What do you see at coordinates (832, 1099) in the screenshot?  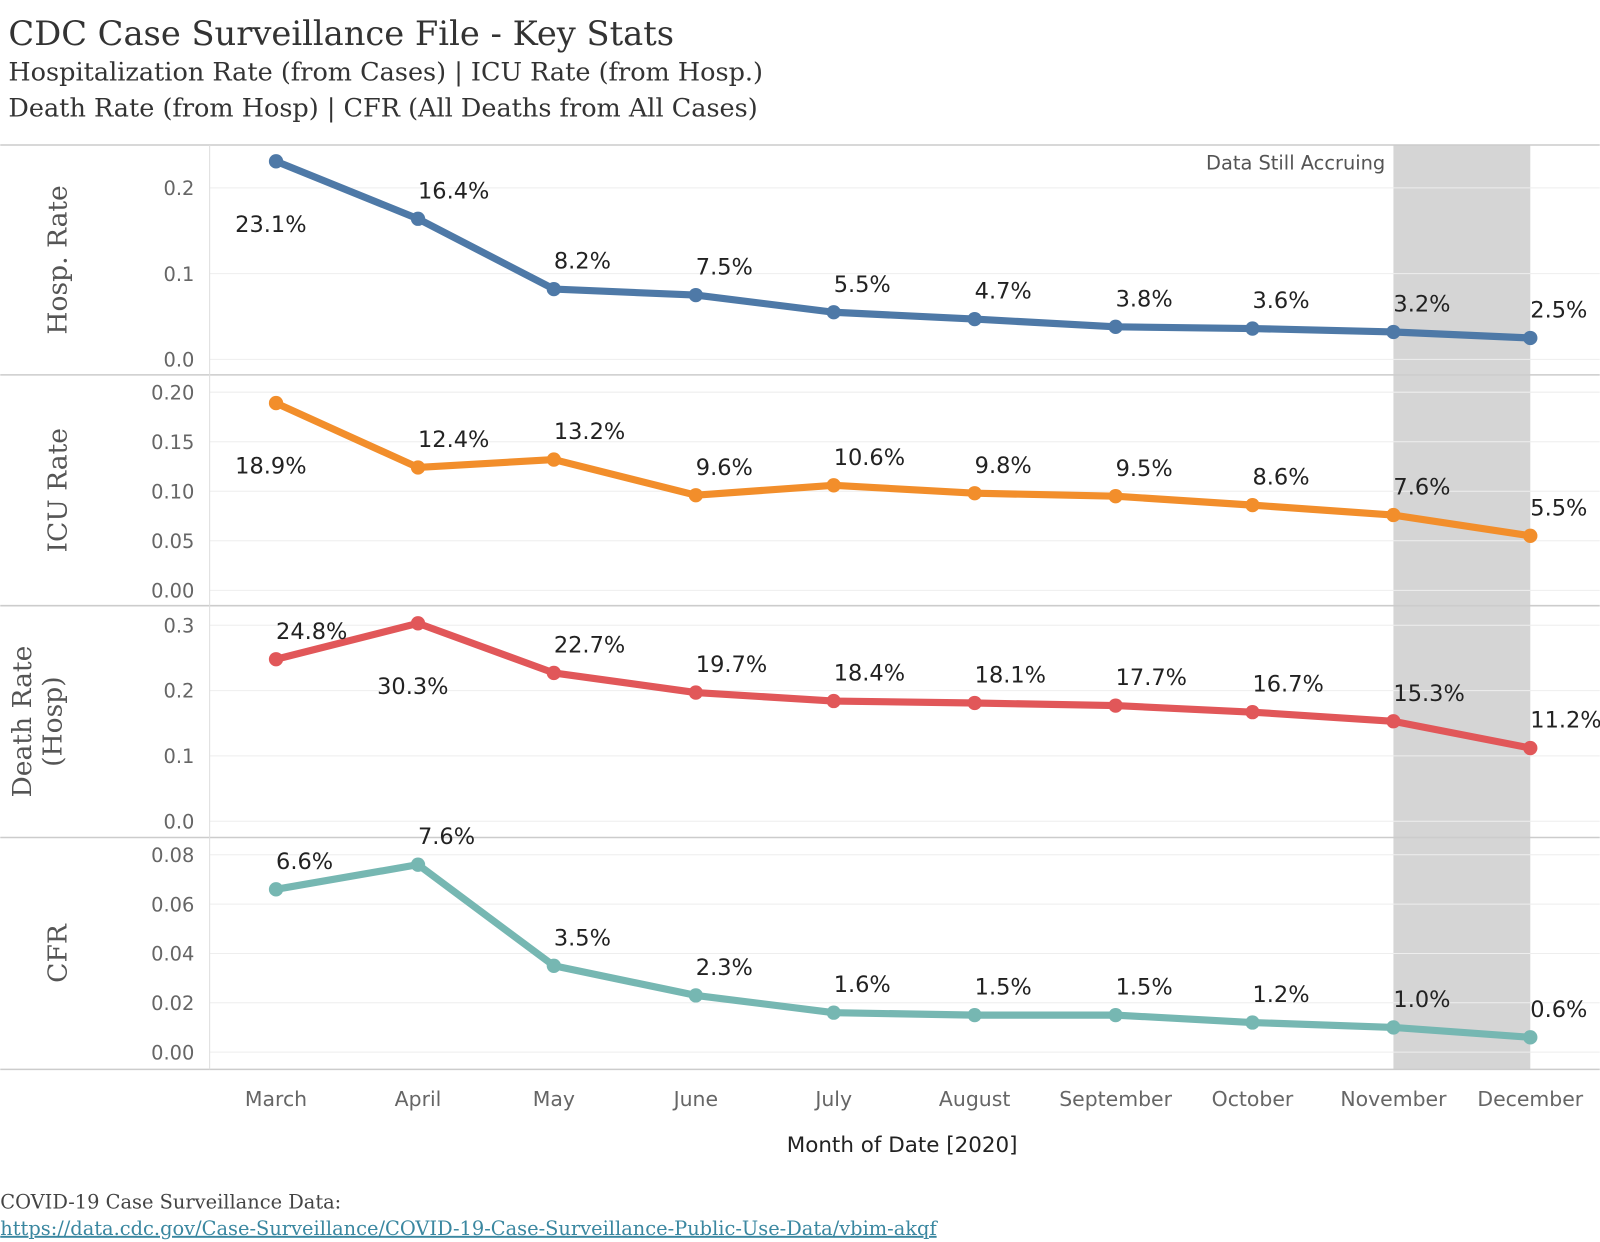 I see `x-tick-label: July` at bounding box center [832, 1099].